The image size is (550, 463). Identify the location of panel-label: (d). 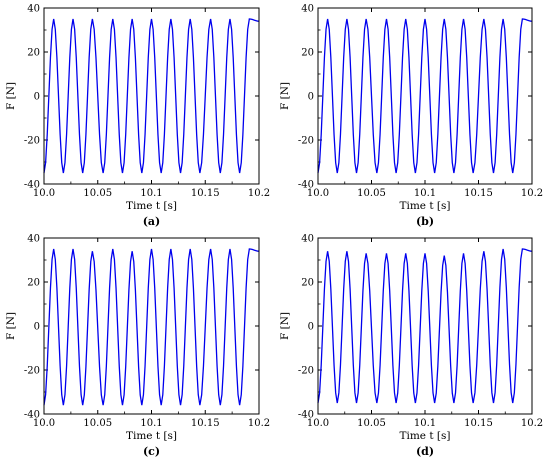
(425, 451).